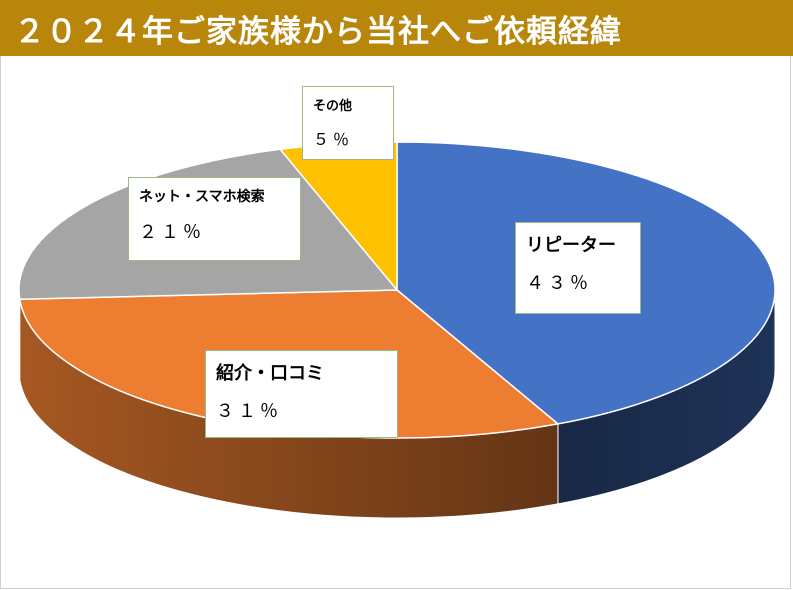  Describe the element at coordinates (318, 31) in the screenshot. I see `chart-title: ２０２４年ご家族様から当社へご依頼経緯` at that location.